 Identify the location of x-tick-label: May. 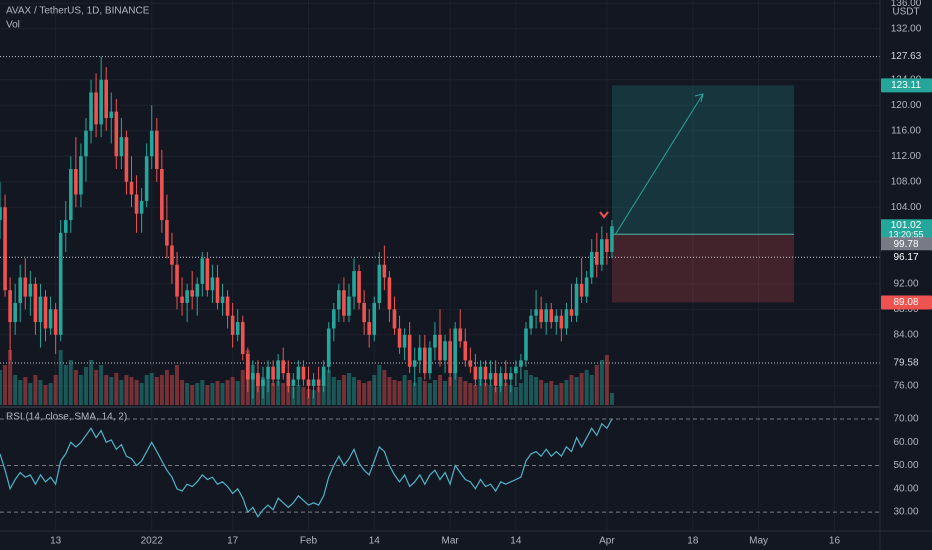
(758, 541).